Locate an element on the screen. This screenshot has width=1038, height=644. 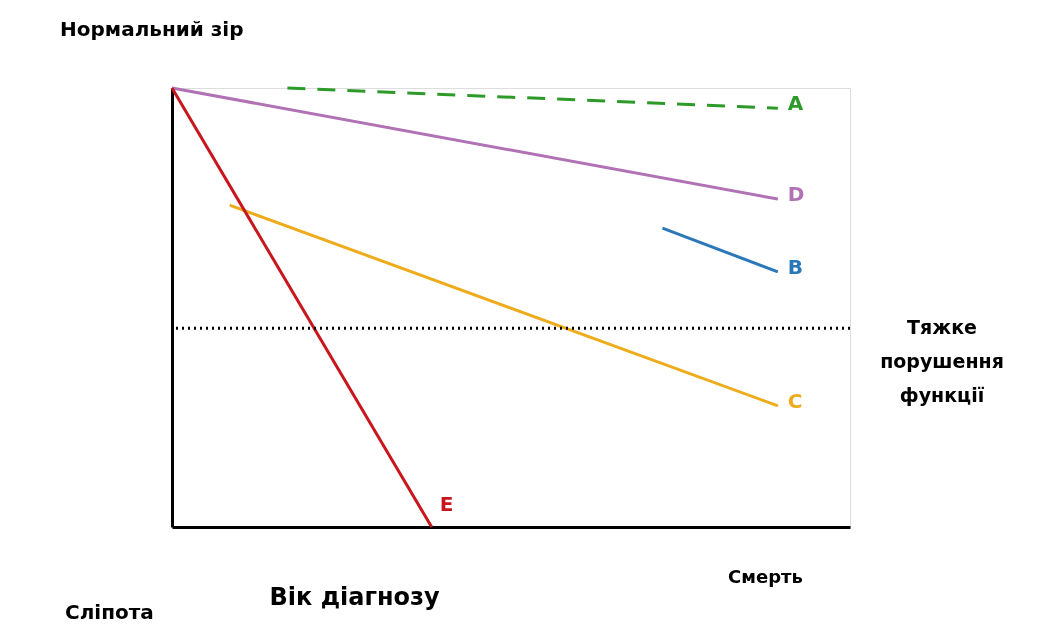
text: Нормальний зір is located at coordinates (152, 29).